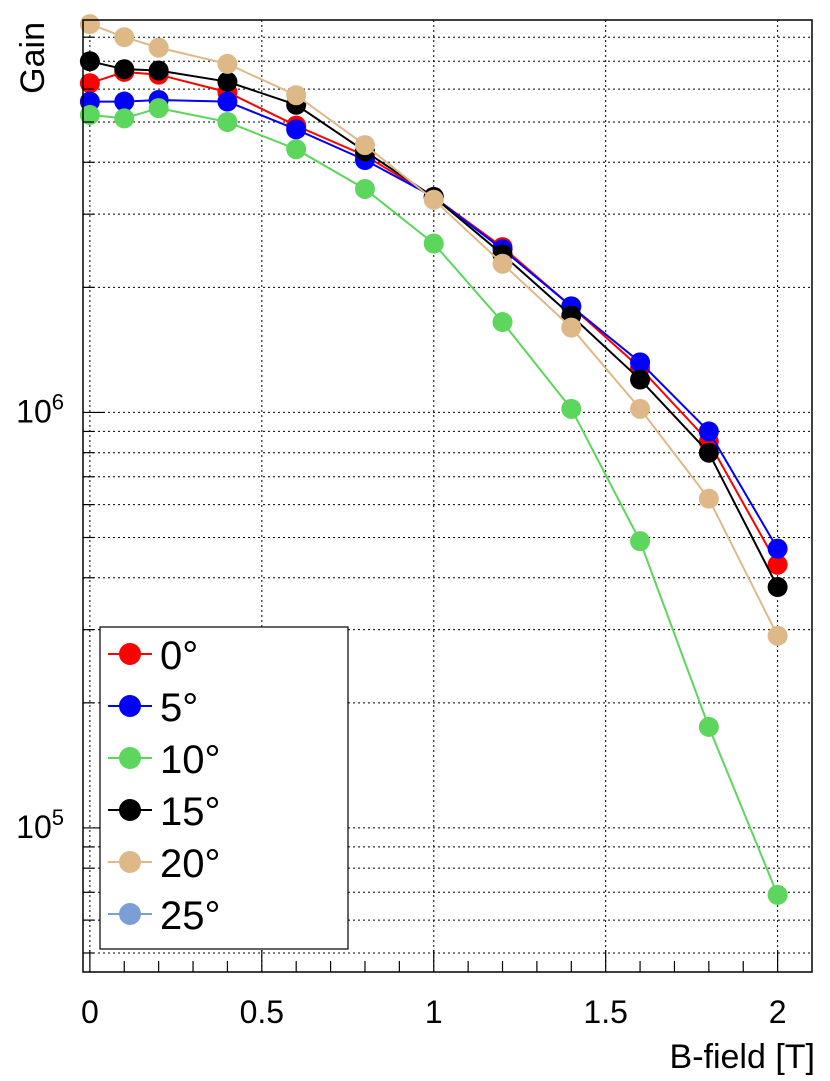  I want to click on x-tick-label: 2, so click(778, 1012).